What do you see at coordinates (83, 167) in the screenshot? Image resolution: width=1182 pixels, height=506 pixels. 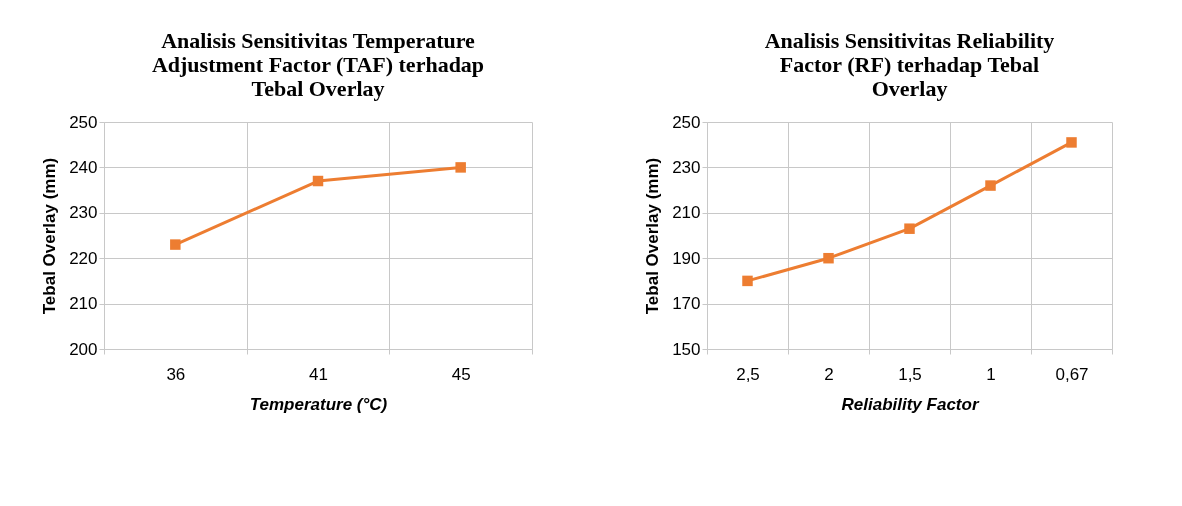 I see `y-tick-label: 240` at bounding box center [83, 167].